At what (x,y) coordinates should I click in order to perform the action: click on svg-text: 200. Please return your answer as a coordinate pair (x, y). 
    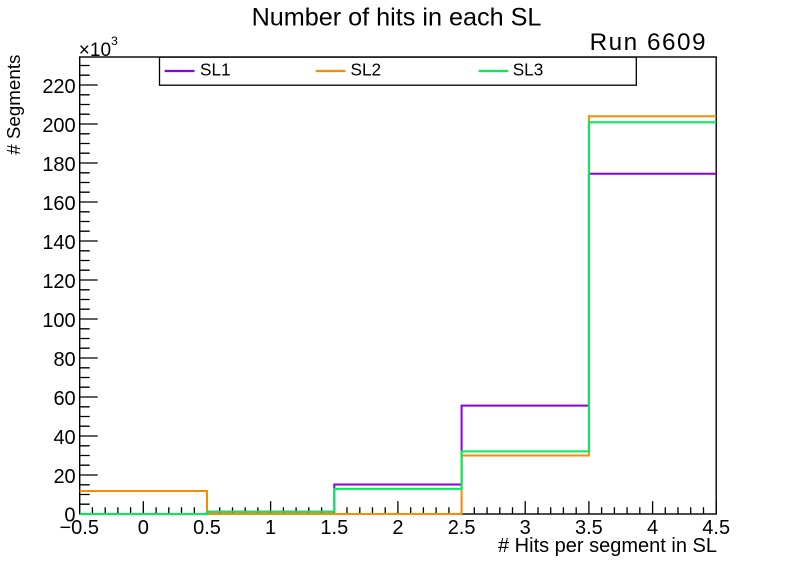
    Looking at the image, I should click on (58, 126).